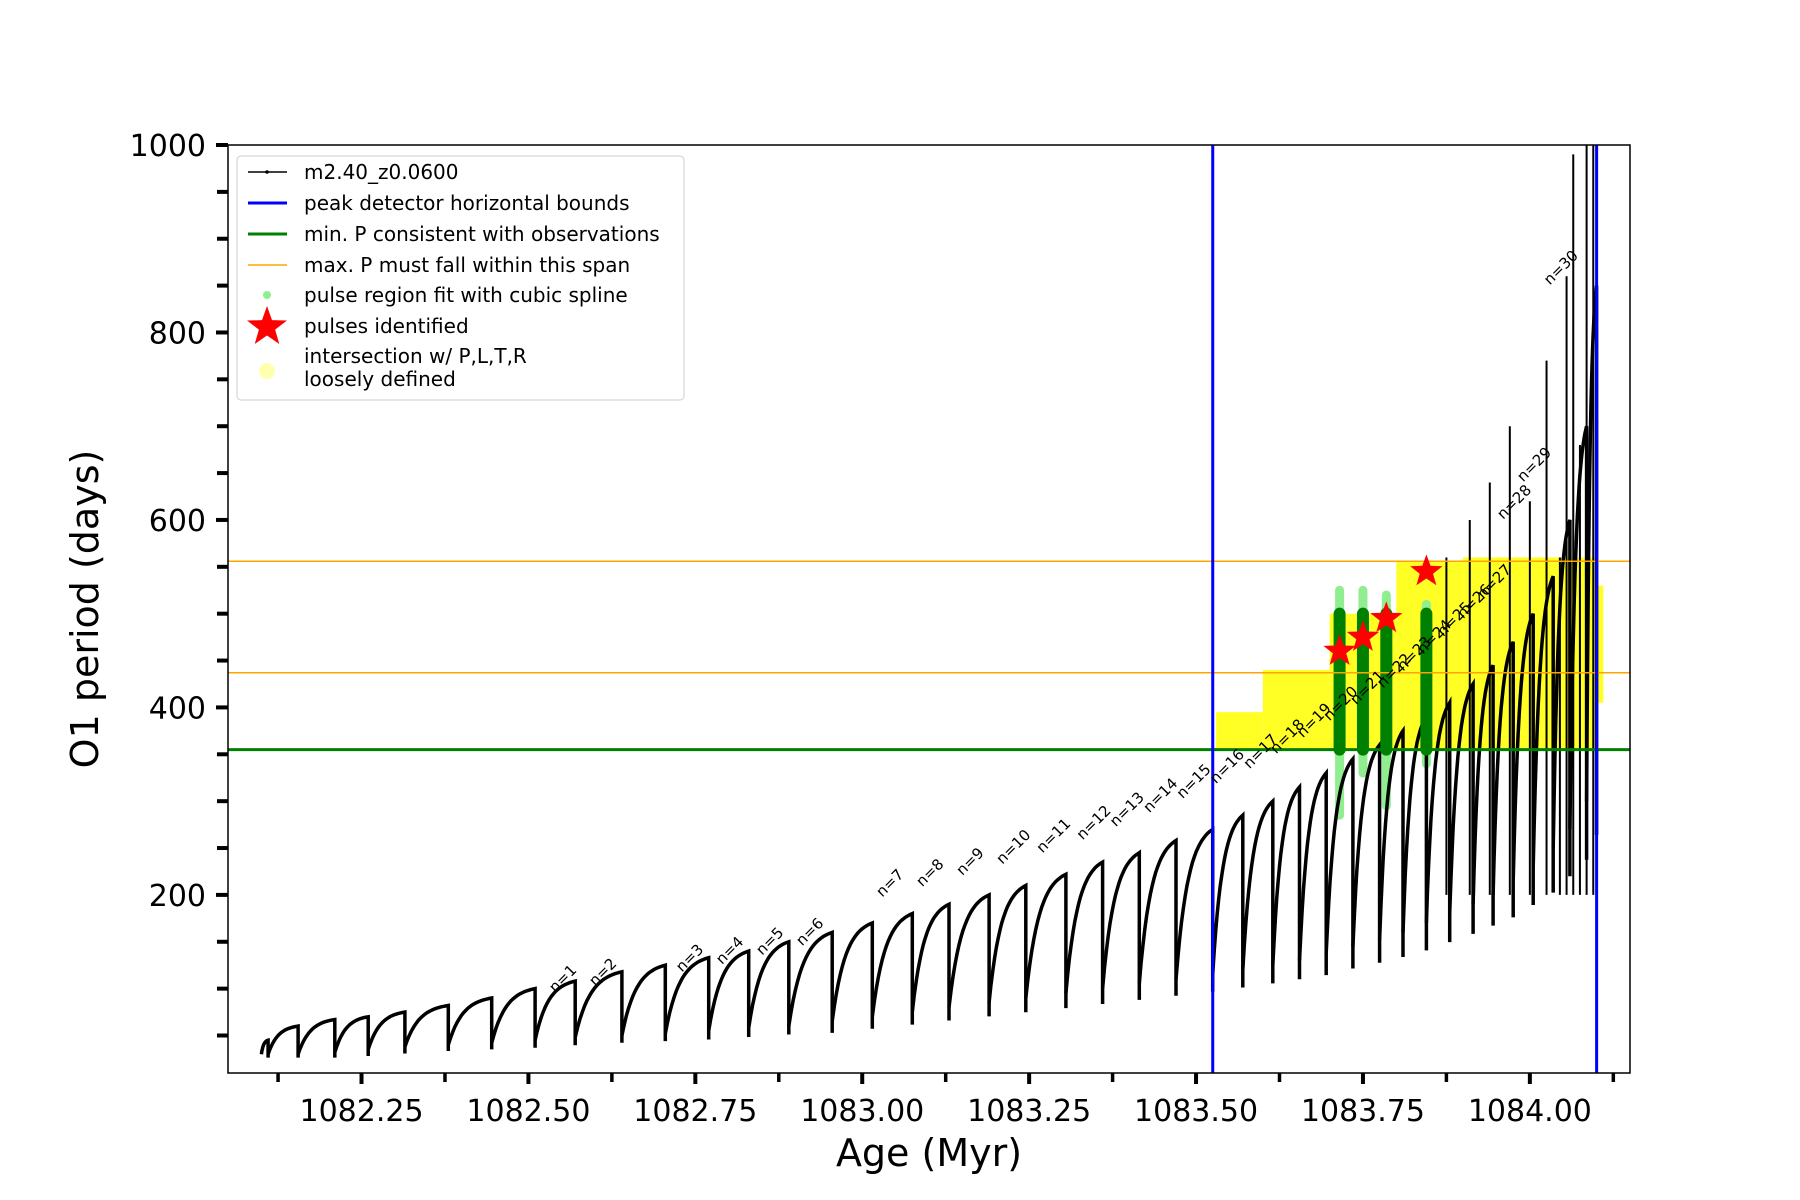  I want to click on x-tick-label-7: 1084.00, so click(1530, 1111).